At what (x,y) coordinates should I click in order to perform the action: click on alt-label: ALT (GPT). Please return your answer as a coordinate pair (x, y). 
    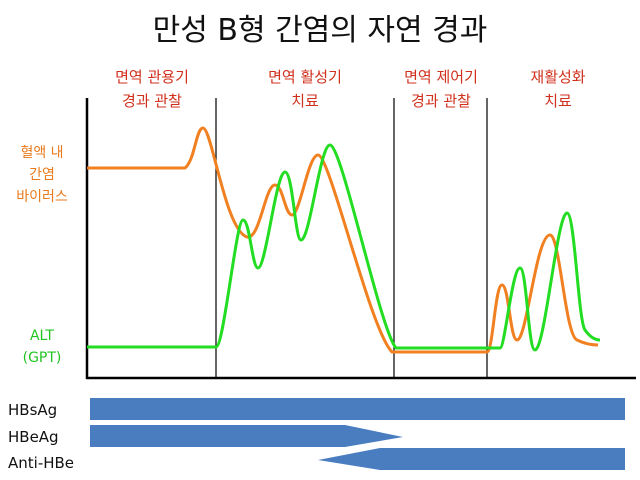
    Looking at the image, I should click on (42, 347).